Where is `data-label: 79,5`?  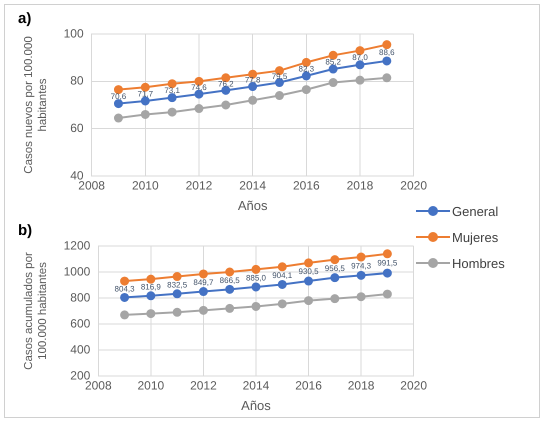
data-label: 79,5 is located at coordinates (280, 76).